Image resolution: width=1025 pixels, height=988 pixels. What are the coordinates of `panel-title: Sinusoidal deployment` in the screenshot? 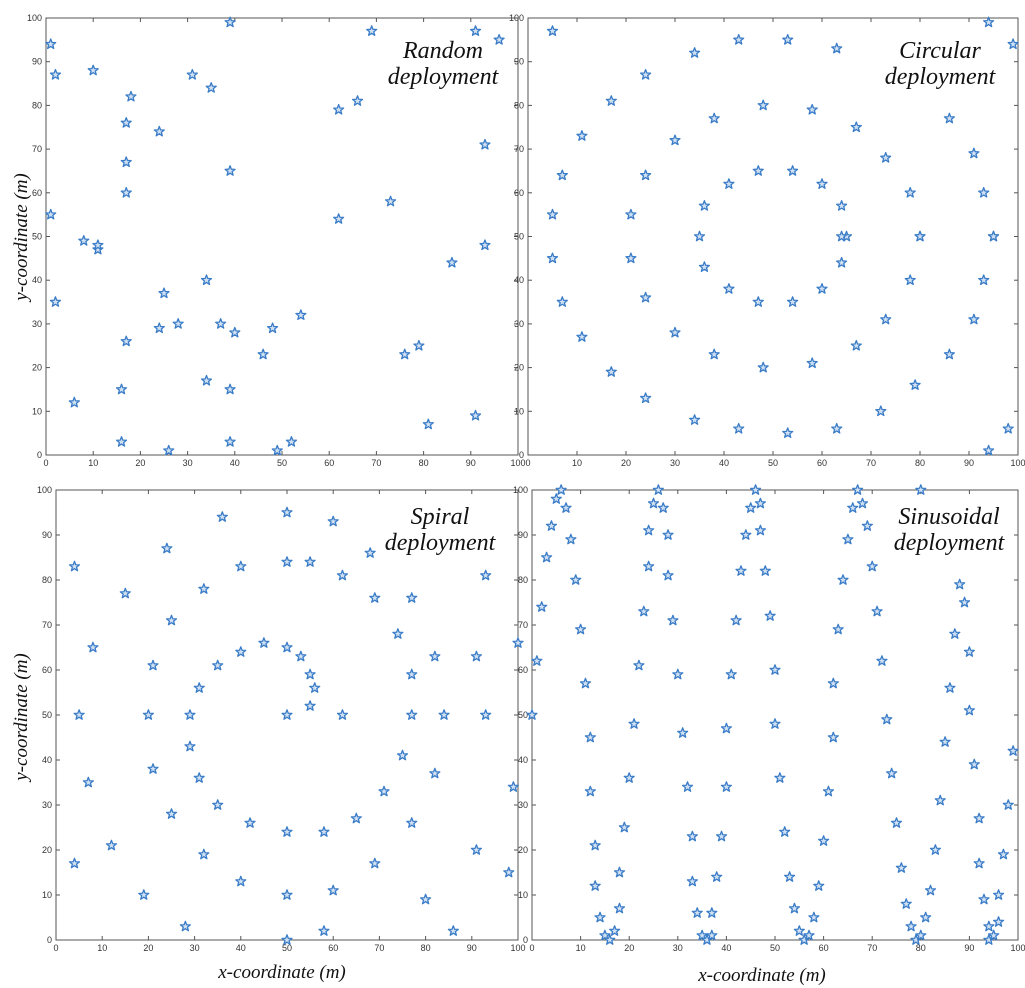 It's located at (950, 530).